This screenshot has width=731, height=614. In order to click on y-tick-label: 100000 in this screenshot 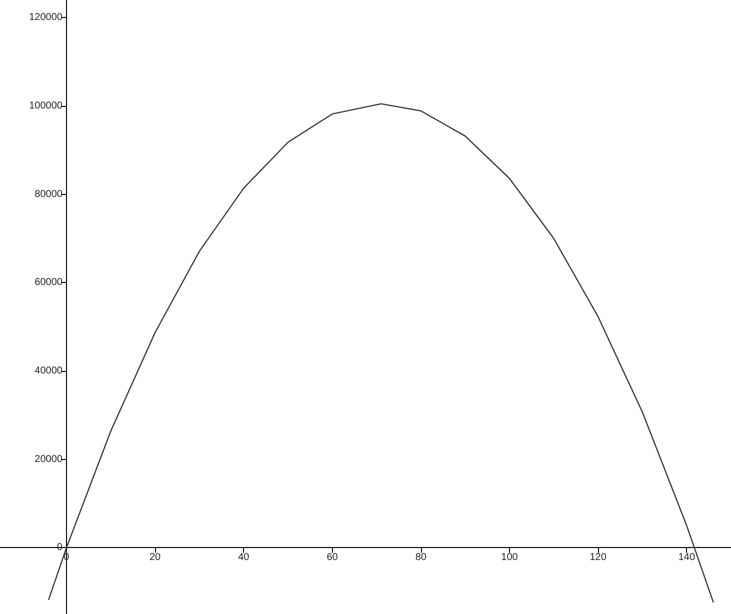, I will do `click(46, 106)`.